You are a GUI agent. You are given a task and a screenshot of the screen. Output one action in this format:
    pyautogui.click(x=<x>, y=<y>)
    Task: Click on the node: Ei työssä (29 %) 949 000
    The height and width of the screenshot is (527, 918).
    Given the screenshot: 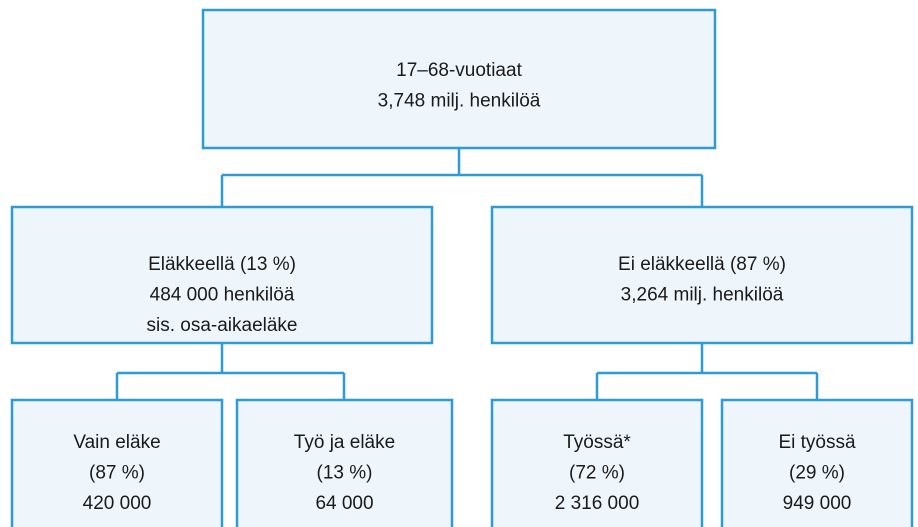 What is the action you would take?
    pyautogui.click(x=817, y=462)
    